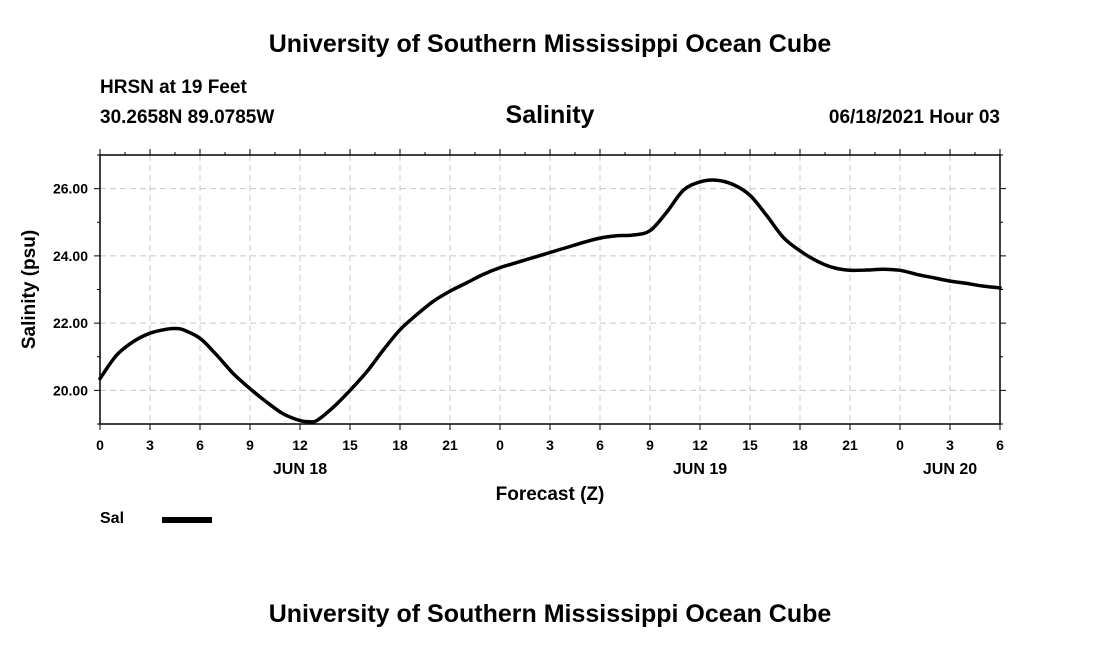 This screenshot has height=650, width=1100. I want to click on y-tick-label: 22.00, so click(70, 323).